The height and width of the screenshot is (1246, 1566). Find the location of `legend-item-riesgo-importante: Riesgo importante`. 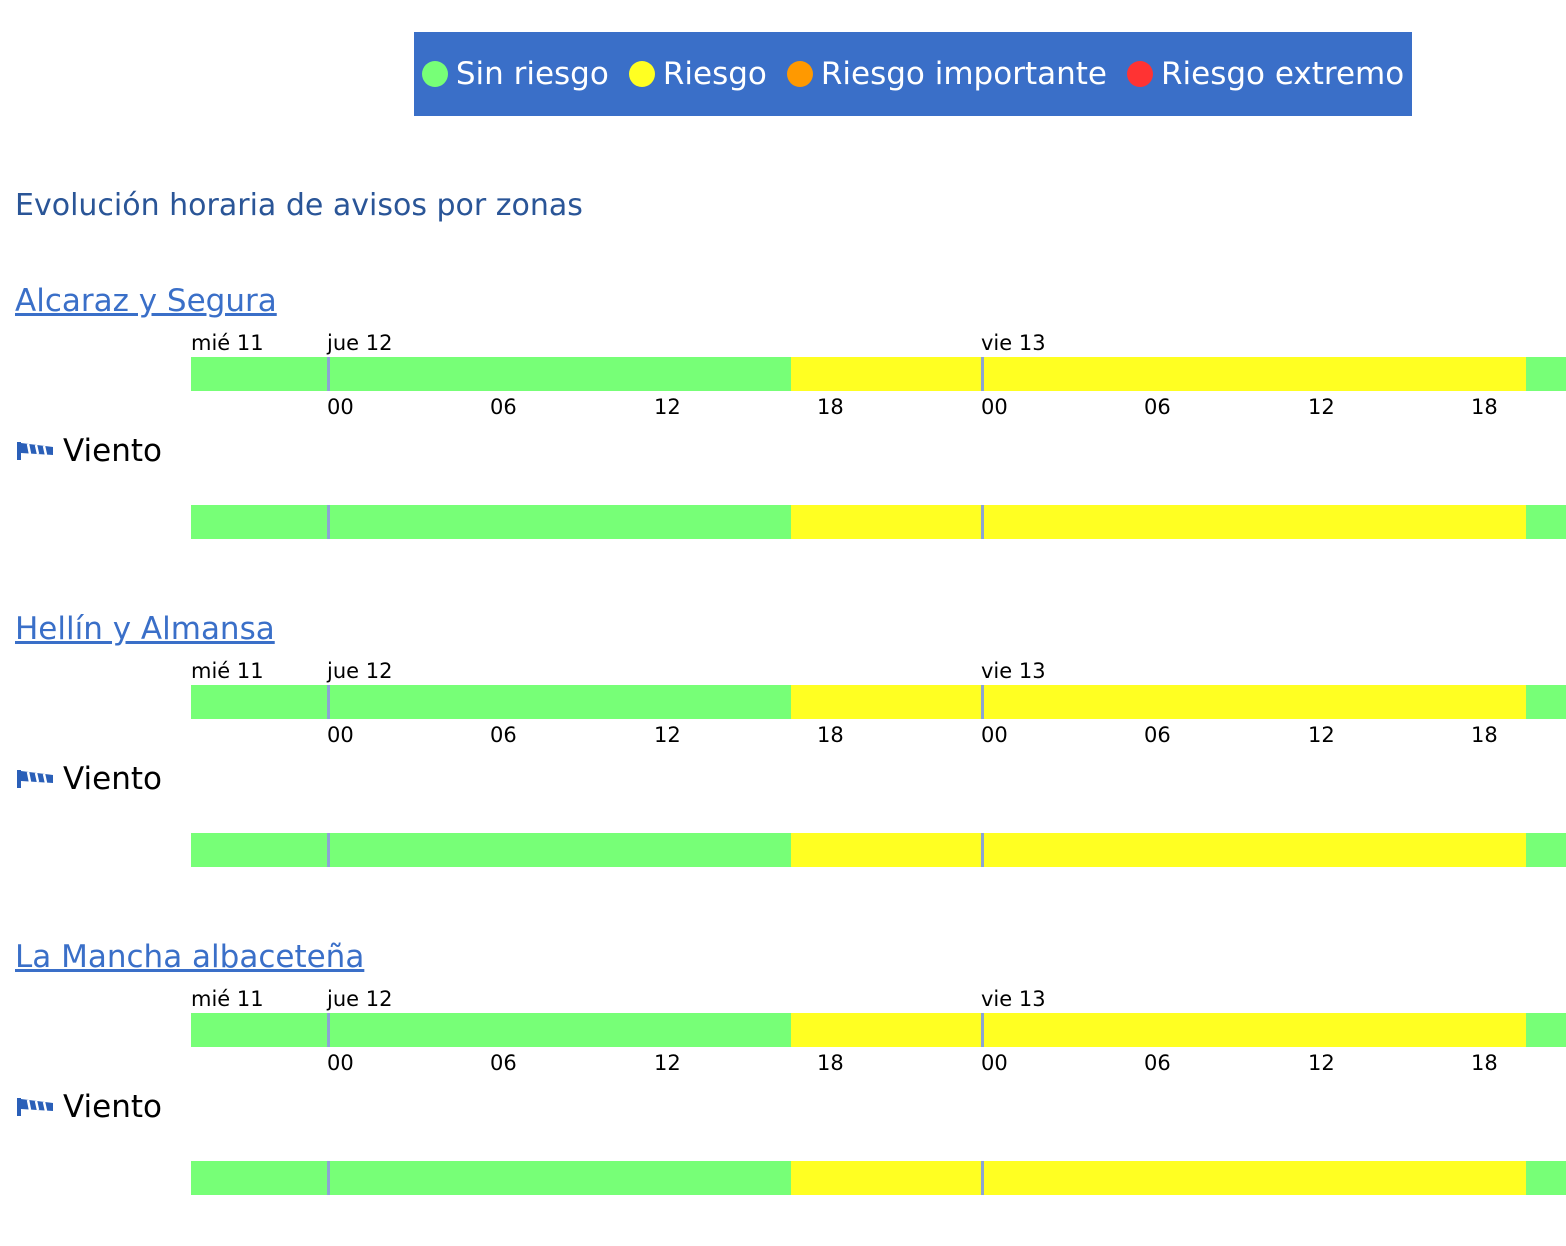

legend-item-riesgo-importante: Riesgo importante is located at coordinates (946, 74).